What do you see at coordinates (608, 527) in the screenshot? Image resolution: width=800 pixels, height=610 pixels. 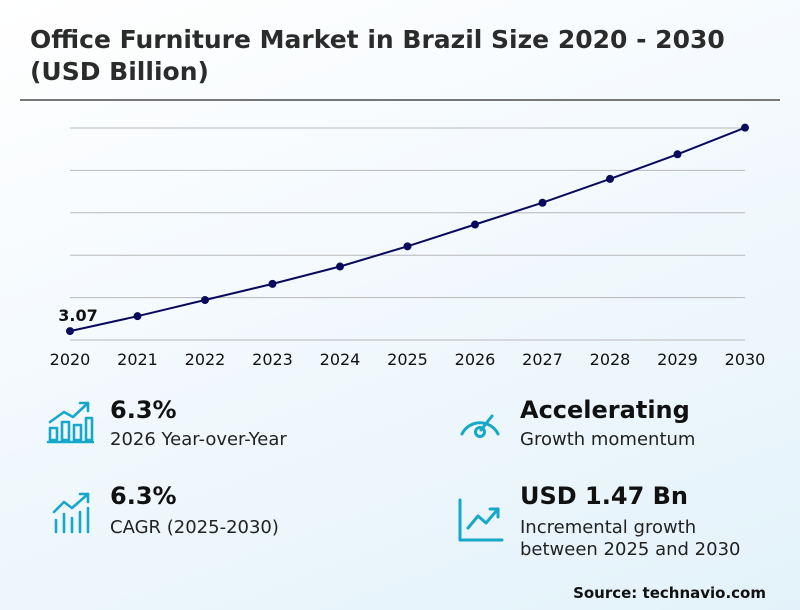 I see `kpi-incremental-label-line-1: Incremental growth` at bounding box center [608, 527].